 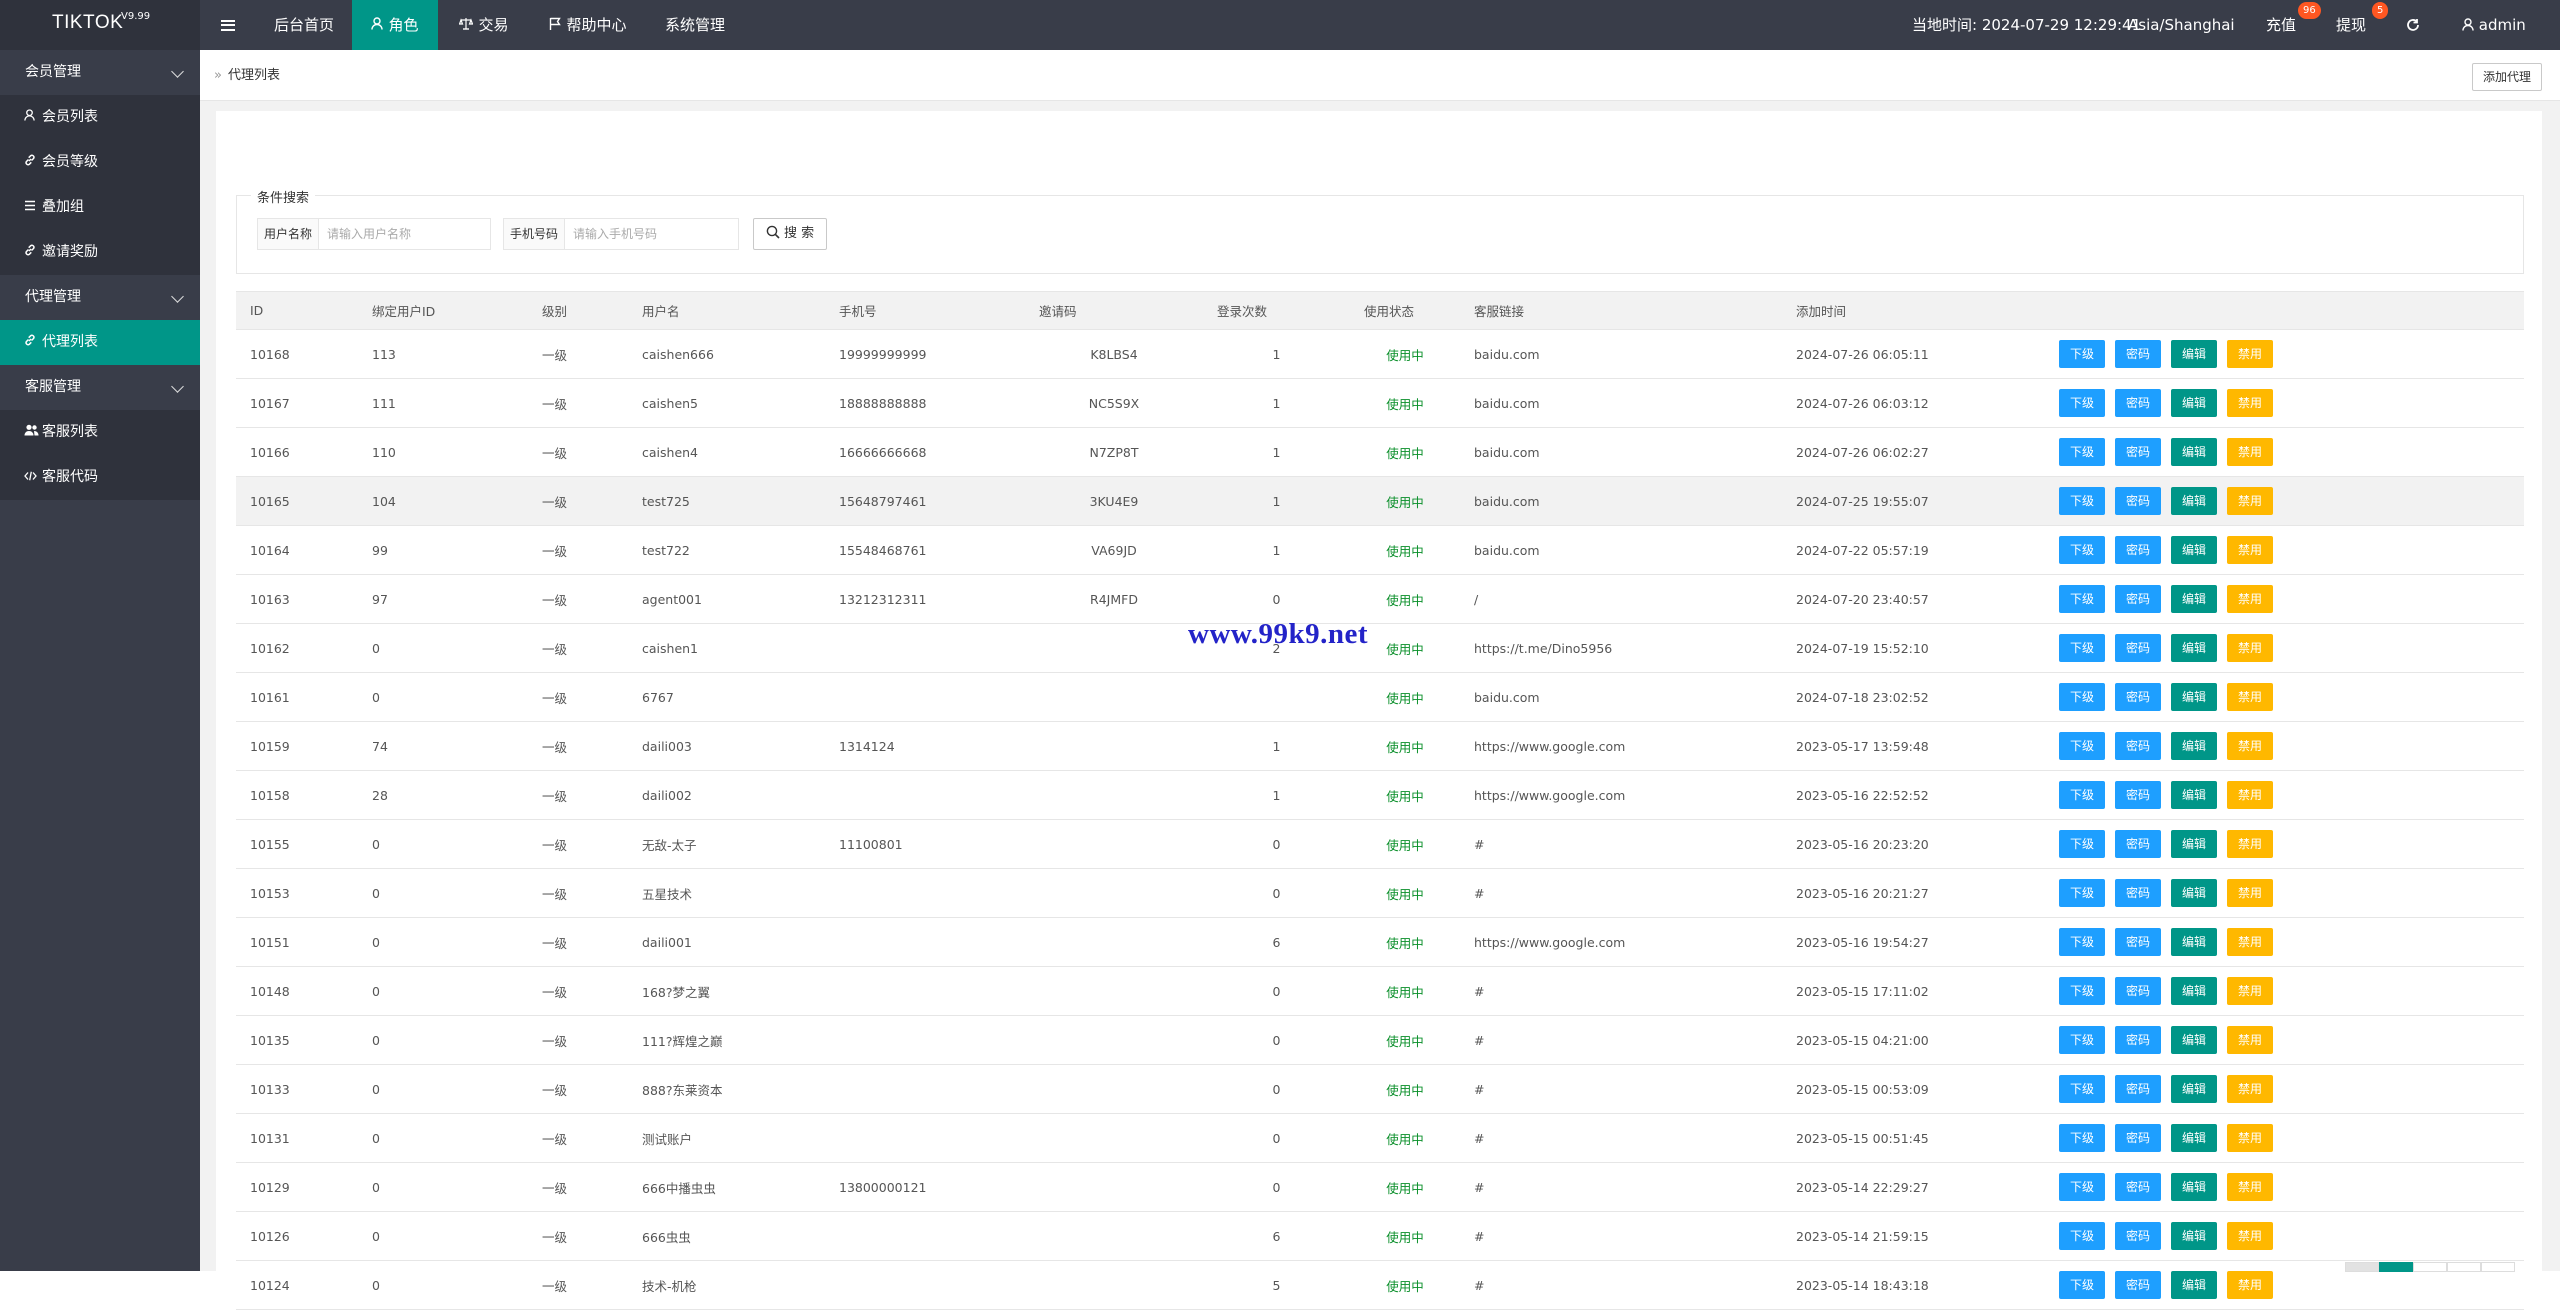 I want to click on sidebar-item-invite-reward: 邀请奖励, so click(x=100, y=252).